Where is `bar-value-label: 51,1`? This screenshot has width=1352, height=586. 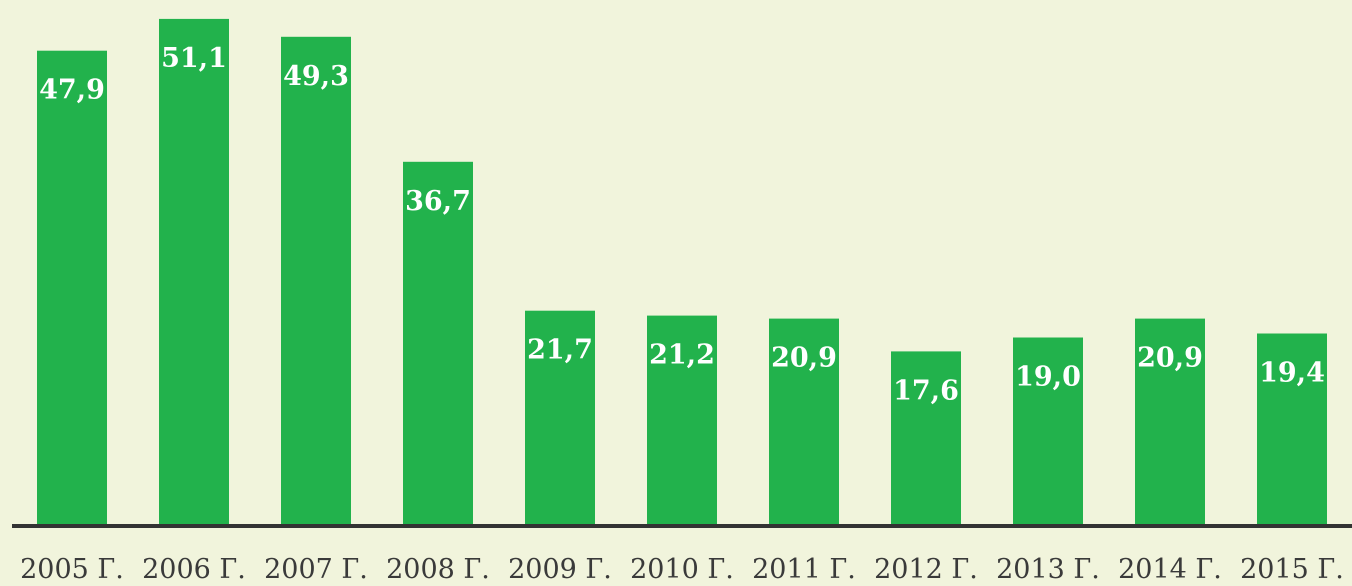
bar-value-label: 51,1 is located at coordinates (194, 58).